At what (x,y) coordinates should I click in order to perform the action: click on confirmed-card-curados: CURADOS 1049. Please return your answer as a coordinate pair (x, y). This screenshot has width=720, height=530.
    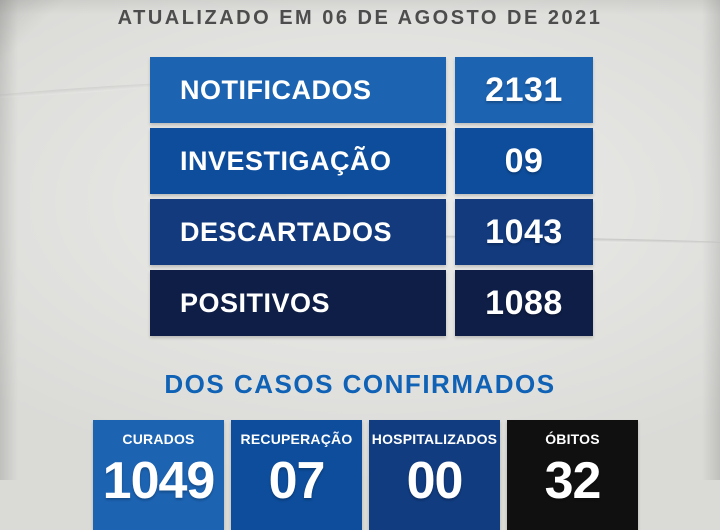
    Looking at the image, I should click on (158, 475).